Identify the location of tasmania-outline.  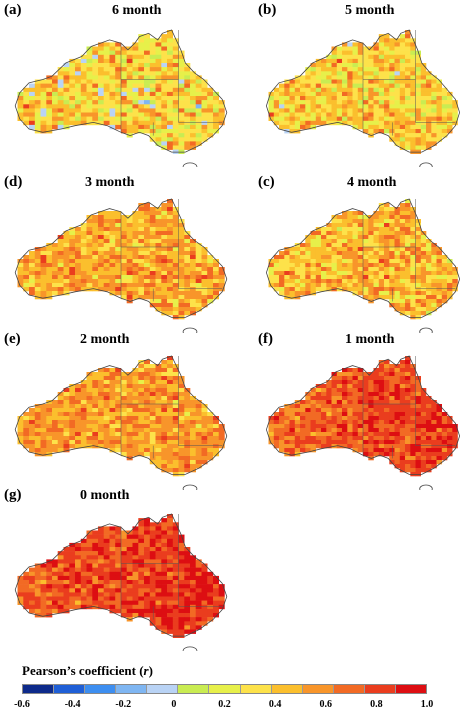
(190, 330).